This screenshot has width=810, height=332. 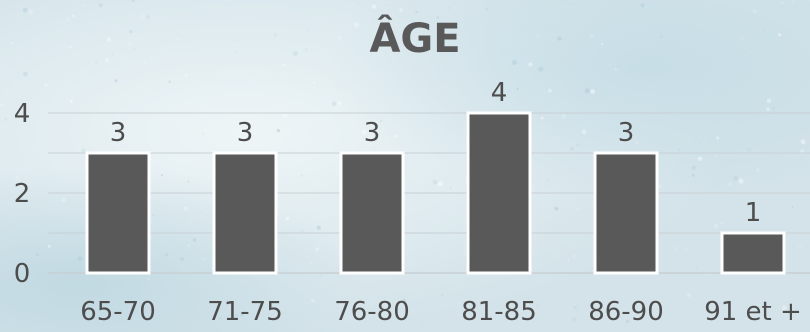 I want to click on y-axis-ticks: 0 2 4, so click(x=22, y=194).